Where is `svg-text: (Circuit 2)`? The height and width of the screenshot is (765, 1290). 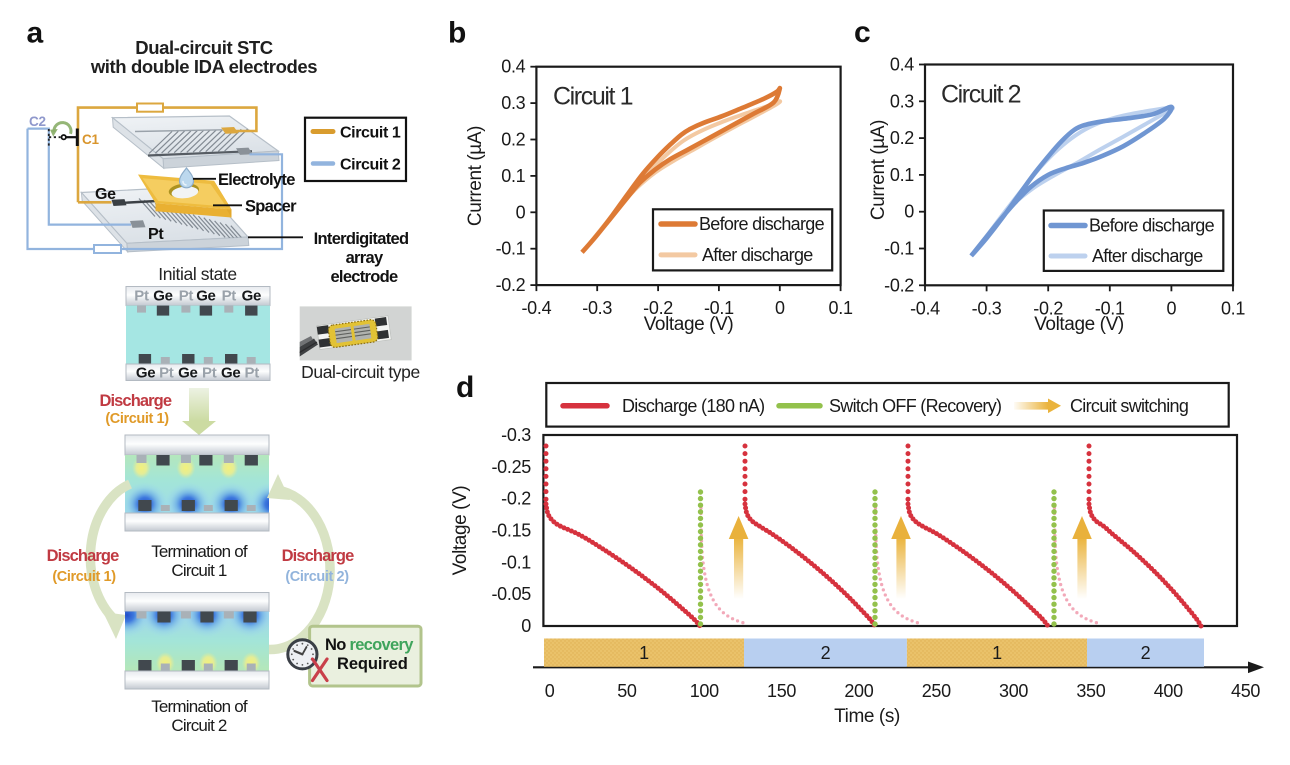 svg-text: (Circuit 2) is located at coordinates (317, 577).